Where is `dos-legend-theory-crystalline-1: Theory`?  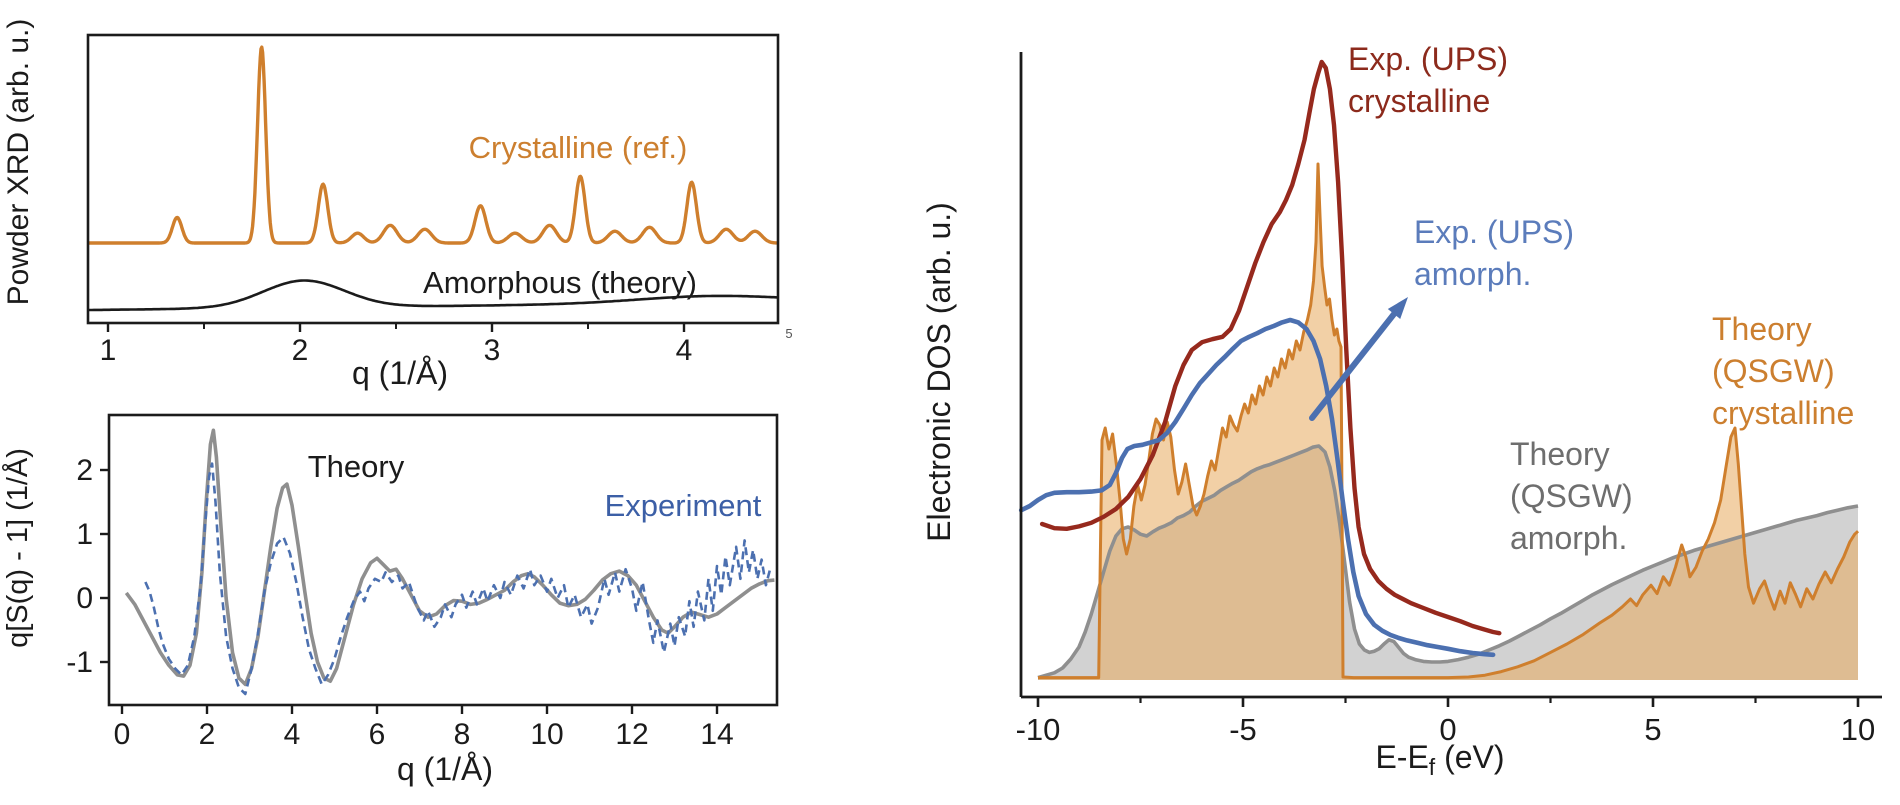 dos-legend-theory-crystalline-1: Theory is located at coordinates (1762, 329).